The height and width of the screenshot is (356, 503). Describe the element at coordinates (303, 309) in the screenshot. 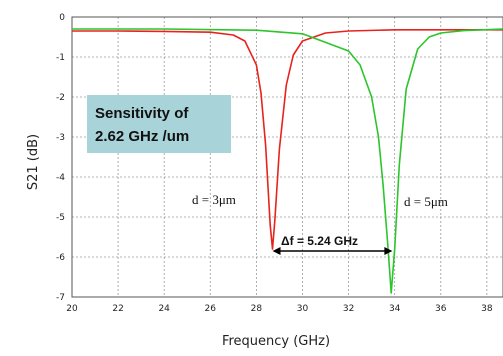

I see `x-tick-label: 30` at that location.